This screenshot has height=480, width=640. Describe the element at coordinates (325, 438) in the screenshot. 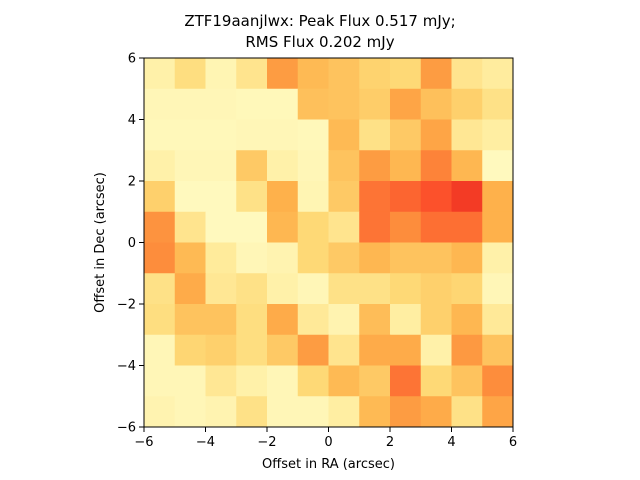

I see `x-axis-ticks: −6 −4 −2 0 2 4 6` at that location.